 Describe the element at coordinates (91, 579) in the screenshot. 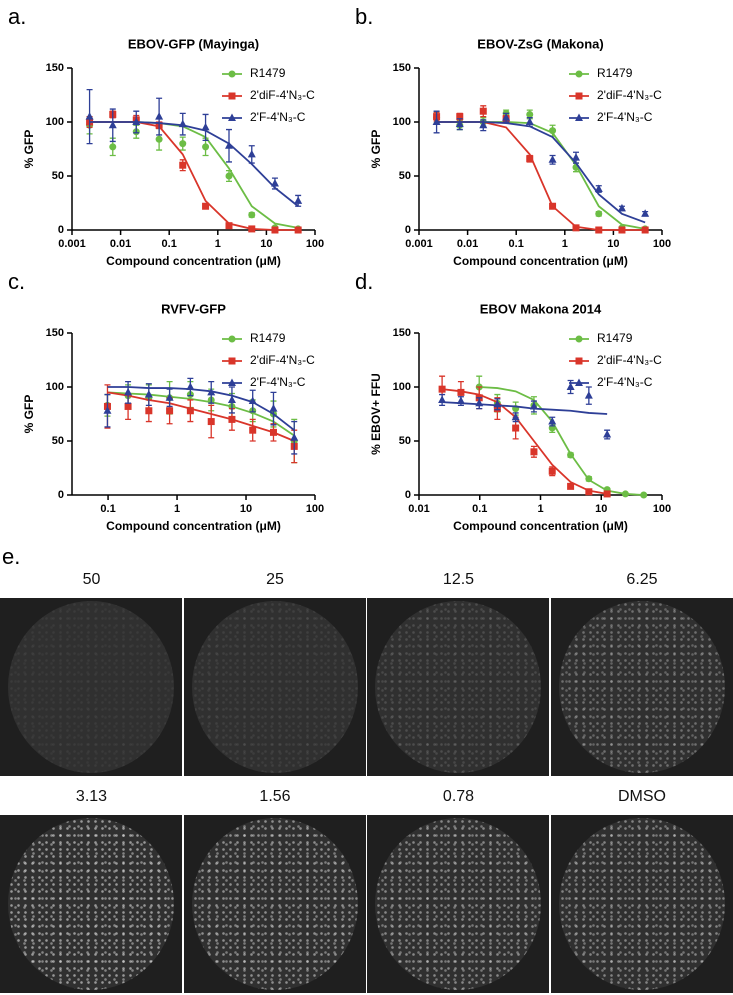

I see `well-label: 50` at that location.